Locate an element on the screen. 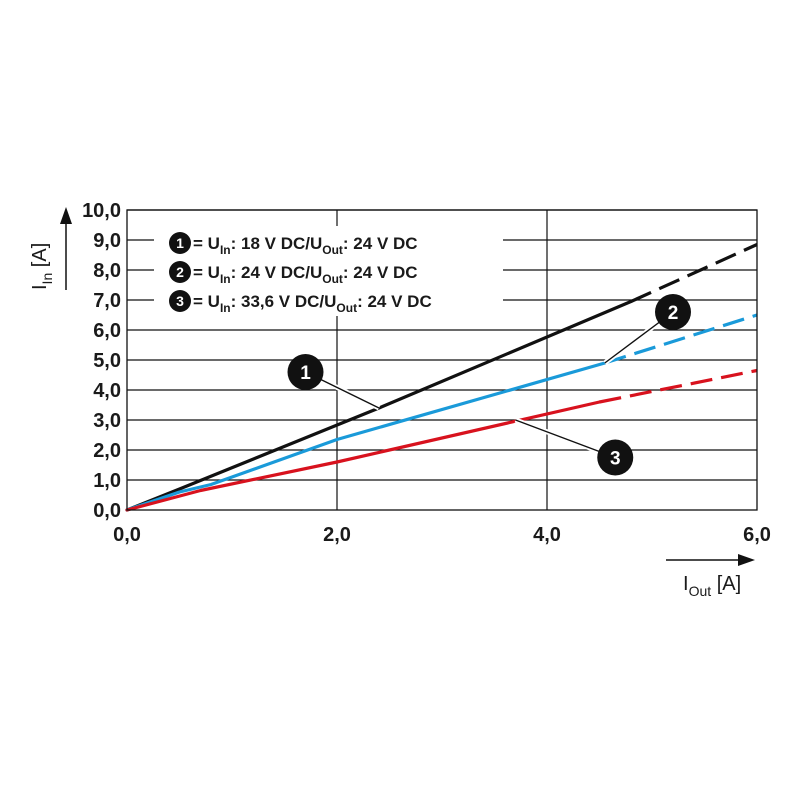 The image size is (800, 800). callout-marker-label: 2 is located at coordinates (673, 313).